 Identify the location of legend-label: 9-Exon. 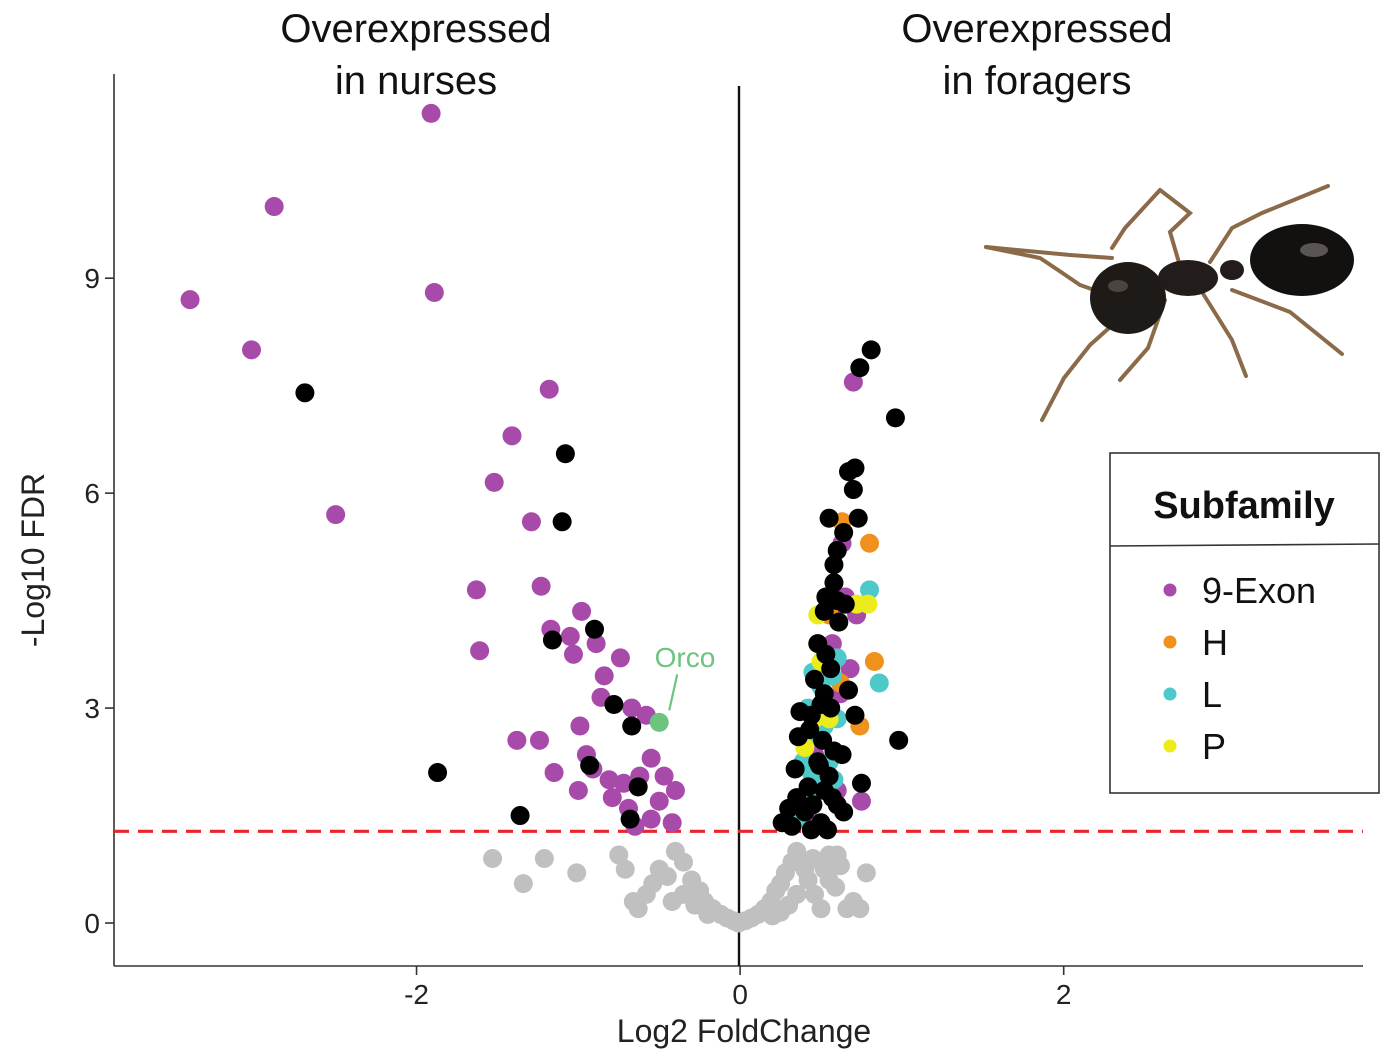
(1259, 590).